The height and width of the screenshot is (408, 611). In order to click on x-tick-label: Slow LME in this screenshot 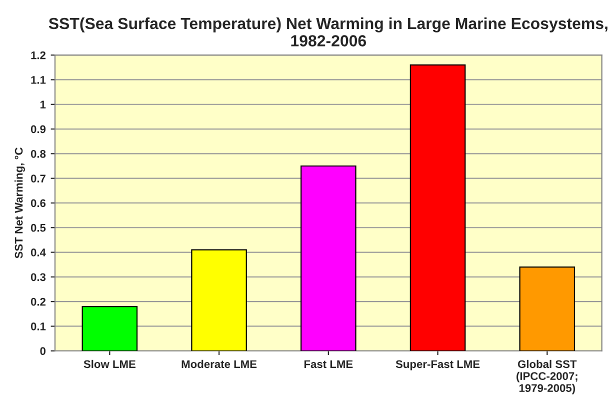, I will do `click(110, 364)`.